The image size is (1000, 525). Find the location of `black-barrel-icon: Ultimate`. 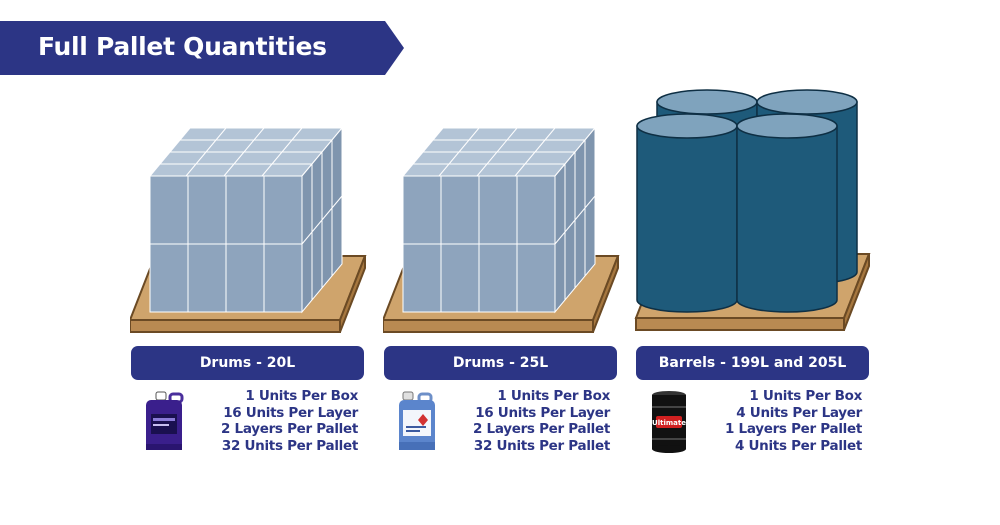

black-barrel-icon: Ultimate is located at coordinates (669, 422).